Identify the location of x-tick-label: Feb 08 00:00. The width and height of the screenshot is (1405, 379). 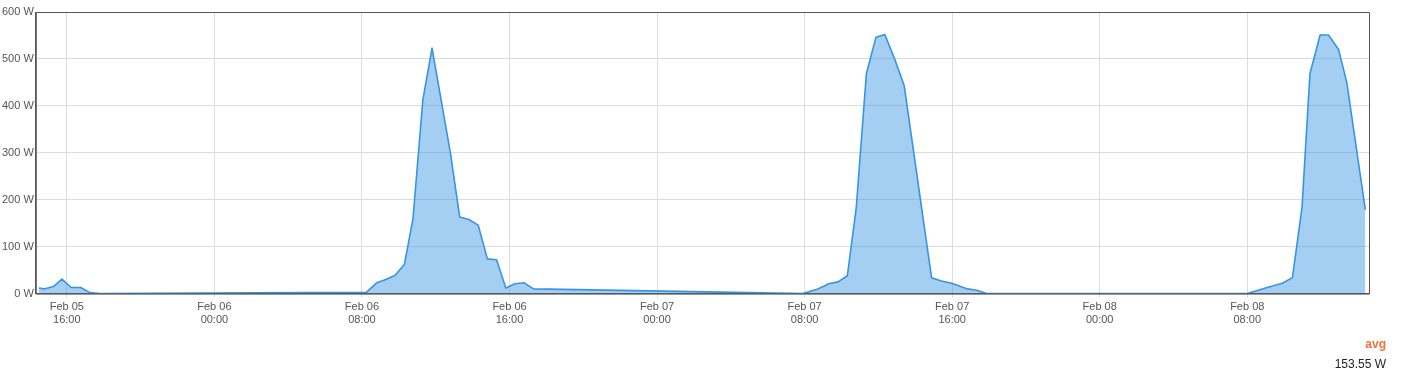
(1099, 313).